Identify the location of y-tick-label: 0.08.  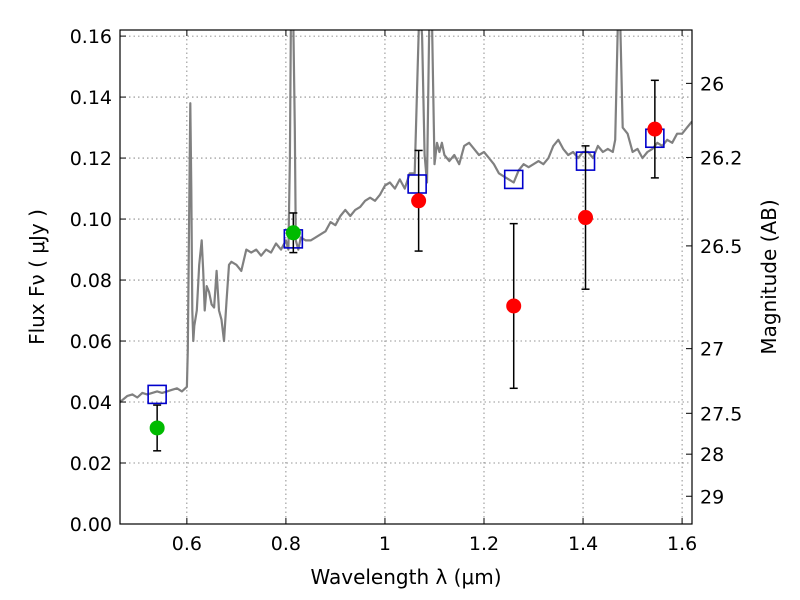
(91, 281).